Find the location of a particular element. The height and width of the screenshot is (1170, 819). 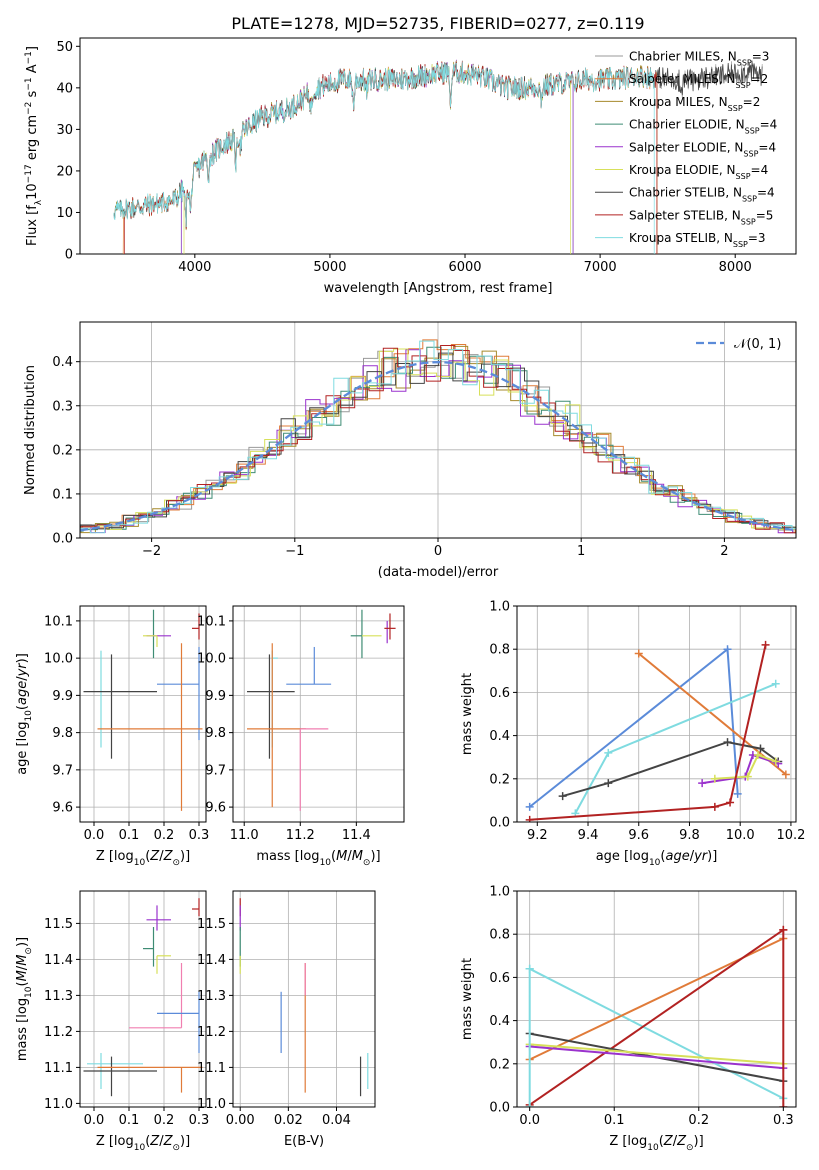

y-tick-label: 9.9 is located at coordinates (62, 696).